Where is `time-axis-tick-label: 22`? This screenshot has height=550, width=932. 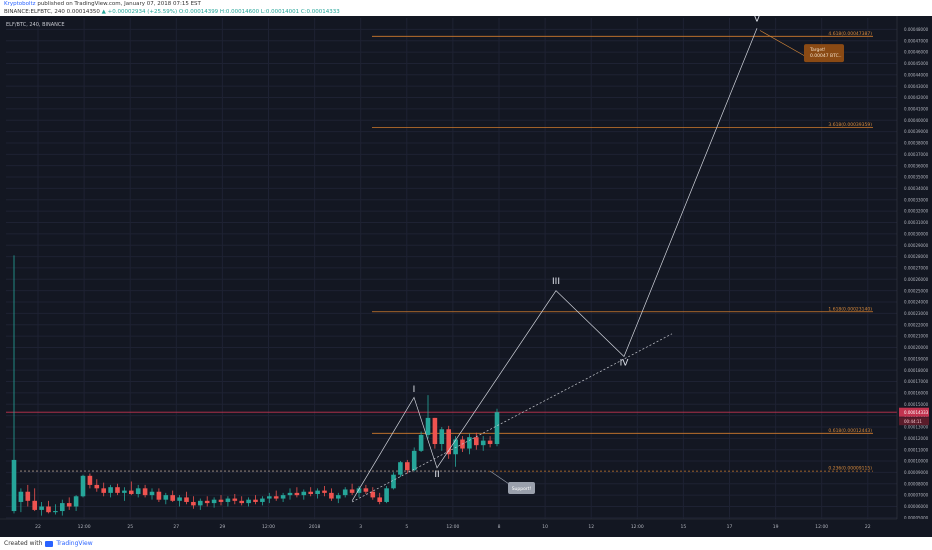
time-axis-tick-label: 22 is located at coordinates (868, 527).